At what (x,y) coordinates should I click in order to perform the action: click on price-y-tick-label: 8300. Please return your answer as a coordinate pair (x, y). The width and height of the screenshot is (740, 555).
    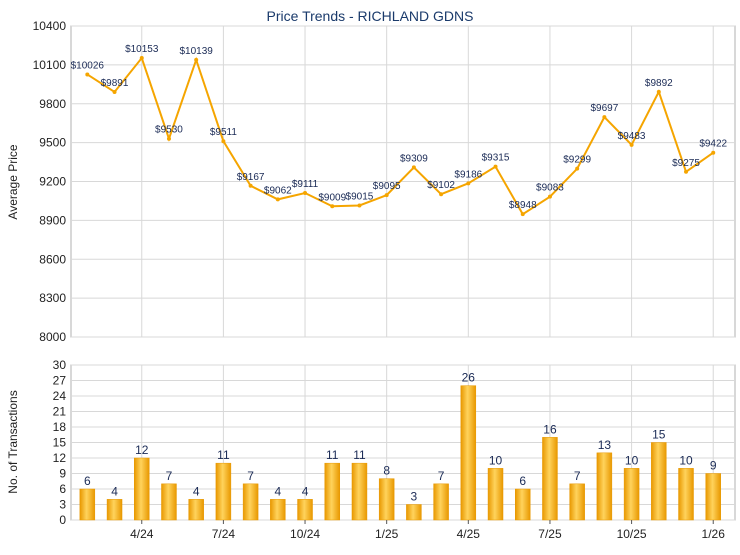
    Looking at the image, I should click on (52, 298).